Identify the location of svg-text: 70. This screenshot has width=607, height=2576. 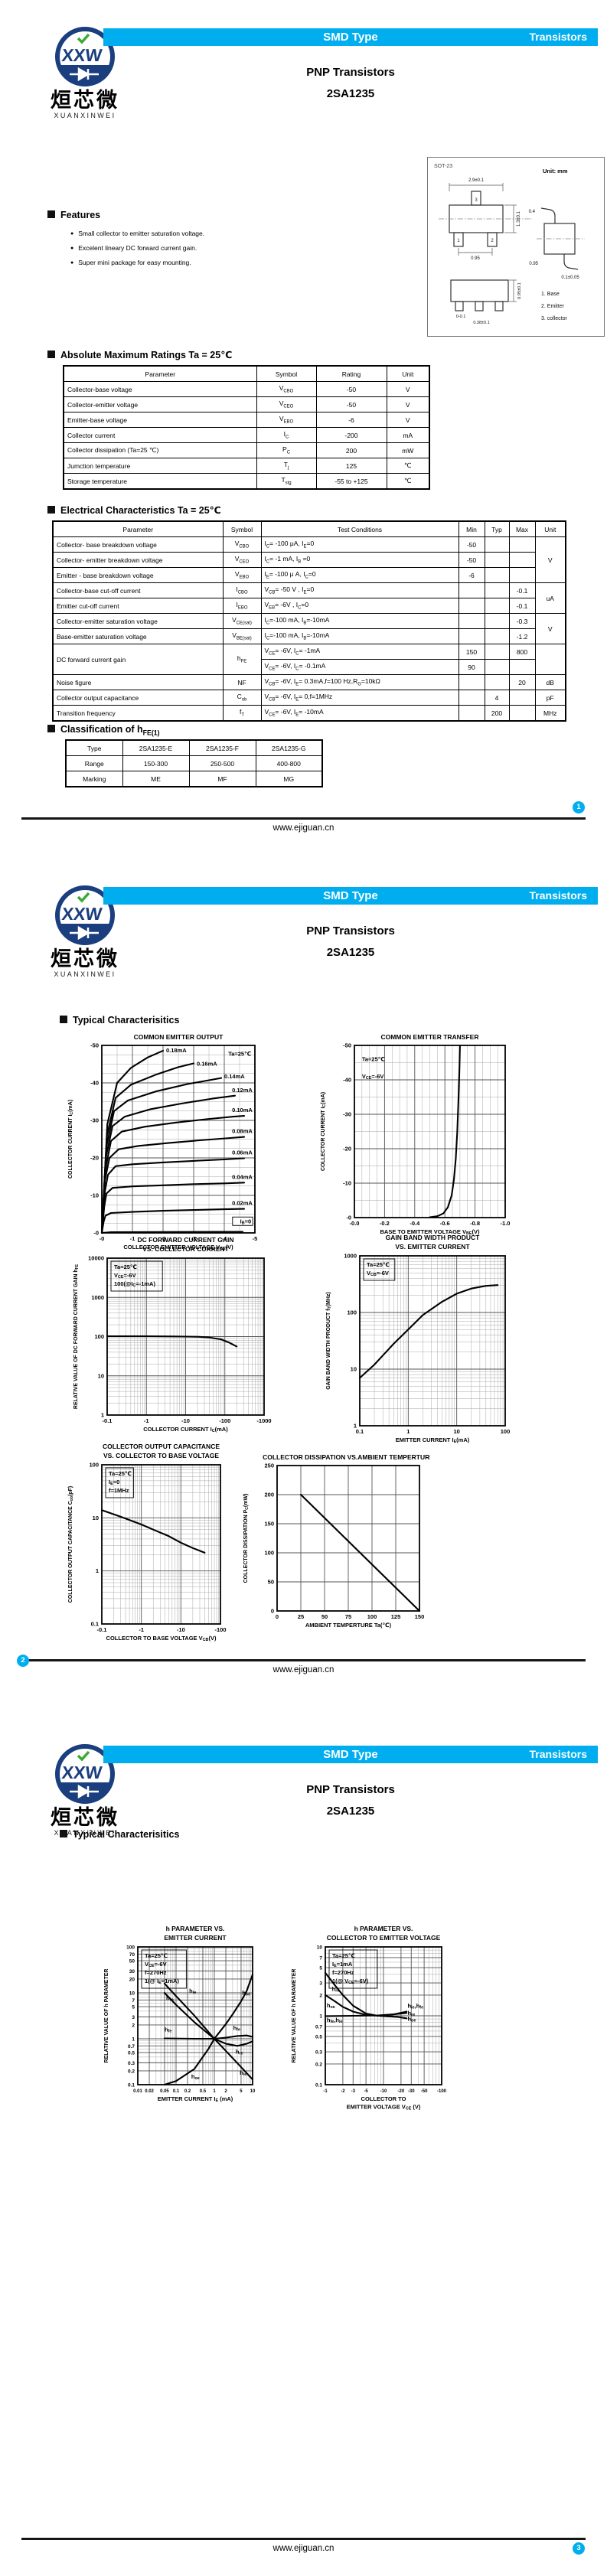
(132, 1955).